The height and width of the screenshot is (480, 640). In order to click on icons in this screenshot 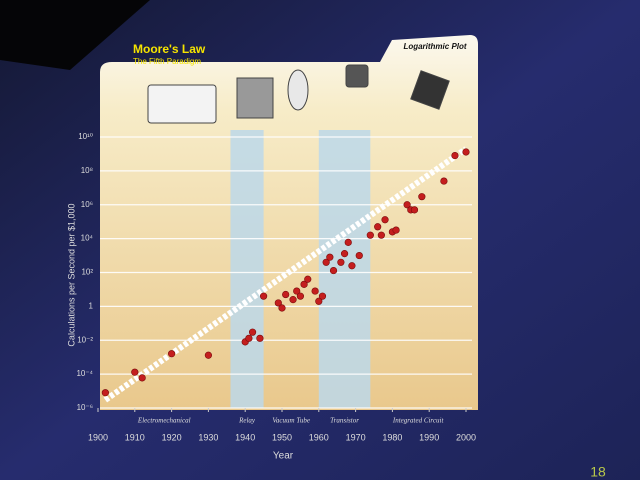, I will do `click(298, 94)`.